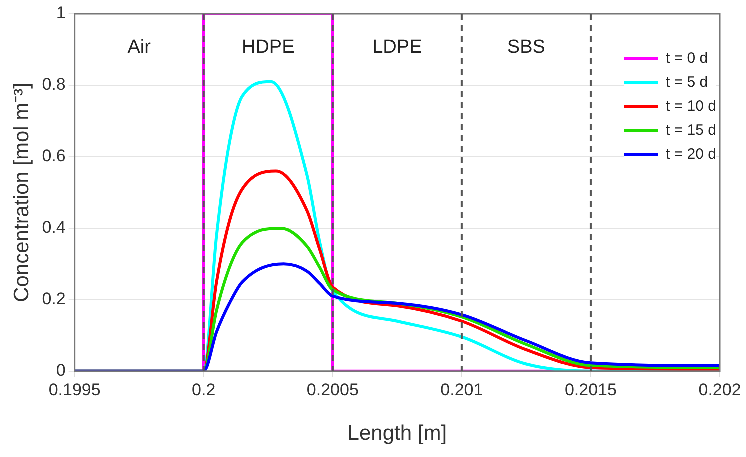 The image size is (746, 457). I want to click on annotation: HDPE, so click(268, 47).